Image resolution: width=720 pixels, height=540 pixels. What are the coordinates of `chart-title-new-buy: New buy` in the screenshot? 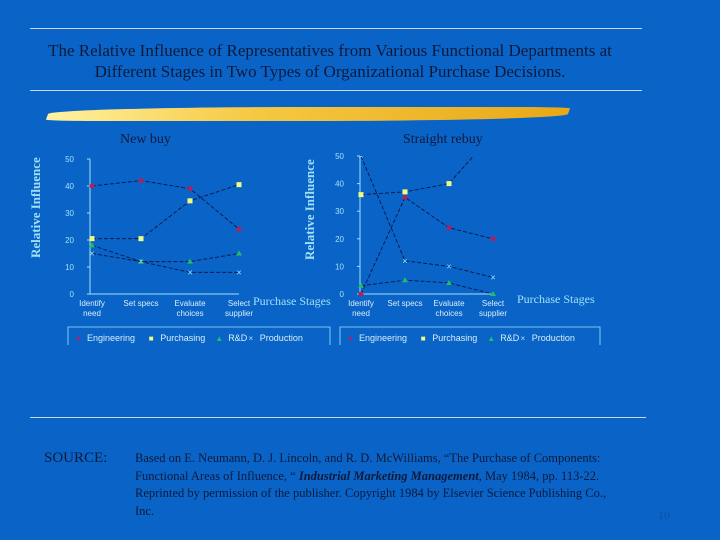 It's located at (145, 139).